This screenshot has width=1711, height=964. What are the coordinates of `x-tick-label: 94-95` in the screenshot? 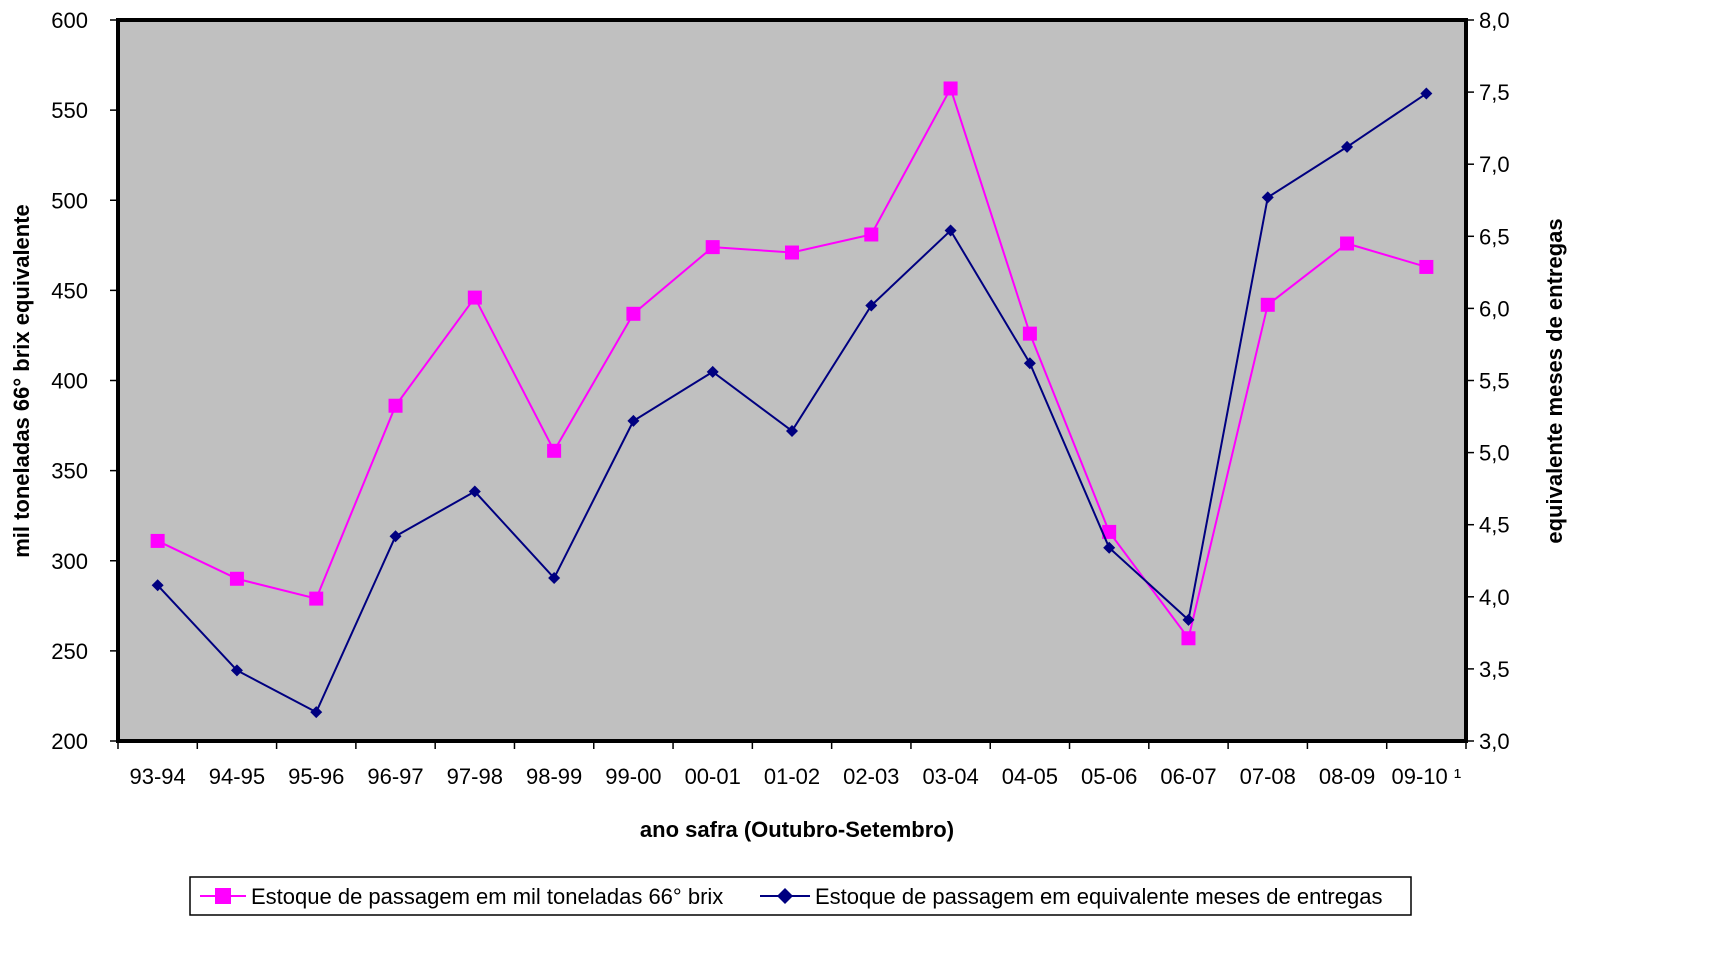 It's located at (237, 776).